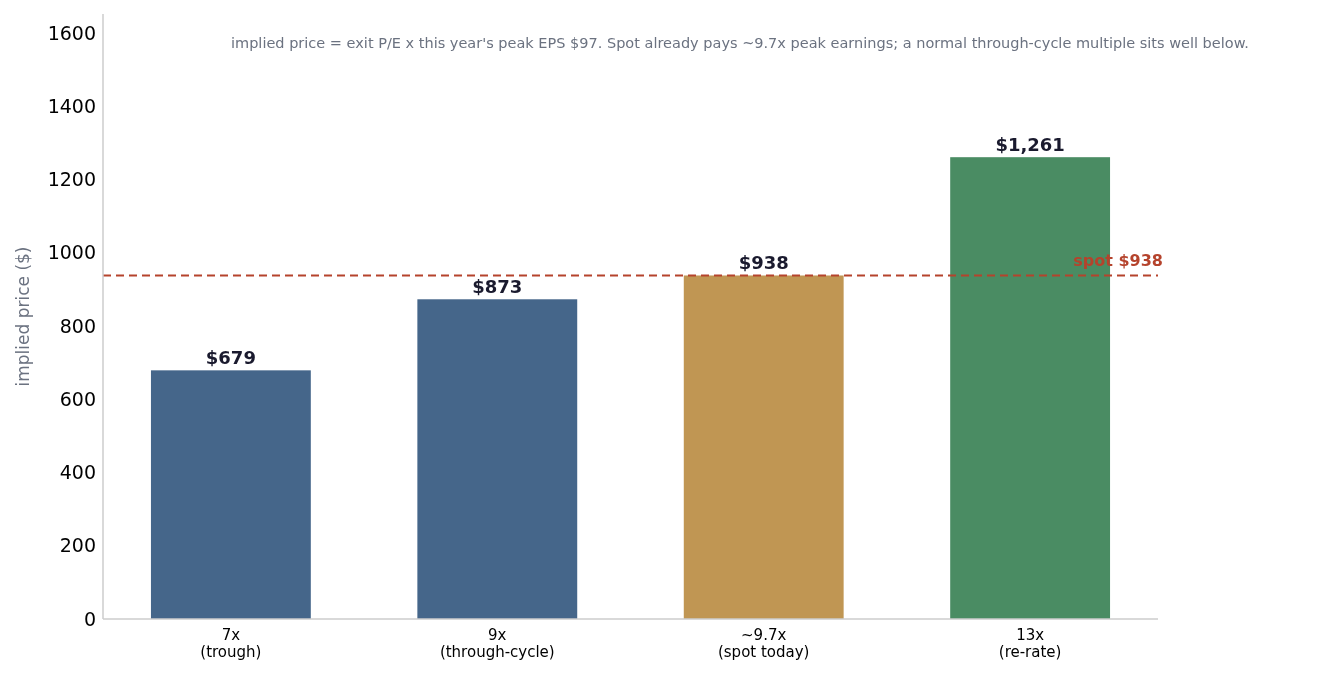 This screenshot has height=674, width=1327. Describe the element at coordinates (763, 643) in the screenshot. I see `x-tick-label: ~9.7x (spot today)` at that location.